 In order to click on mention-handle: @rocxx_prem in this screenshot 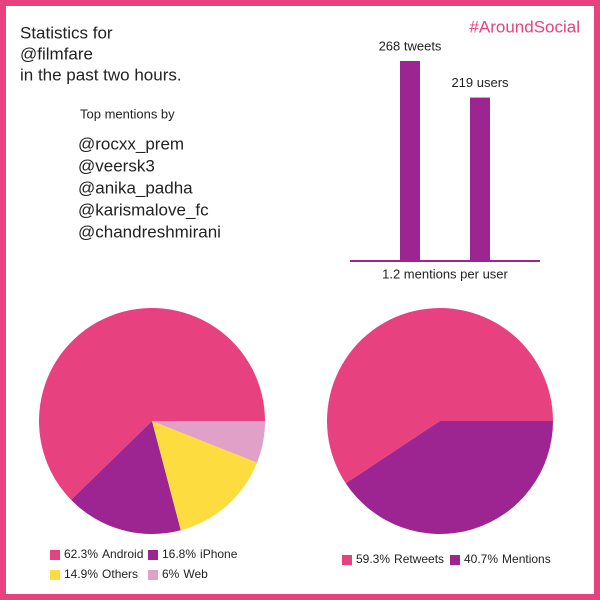, I will do `click(131, 143)`.